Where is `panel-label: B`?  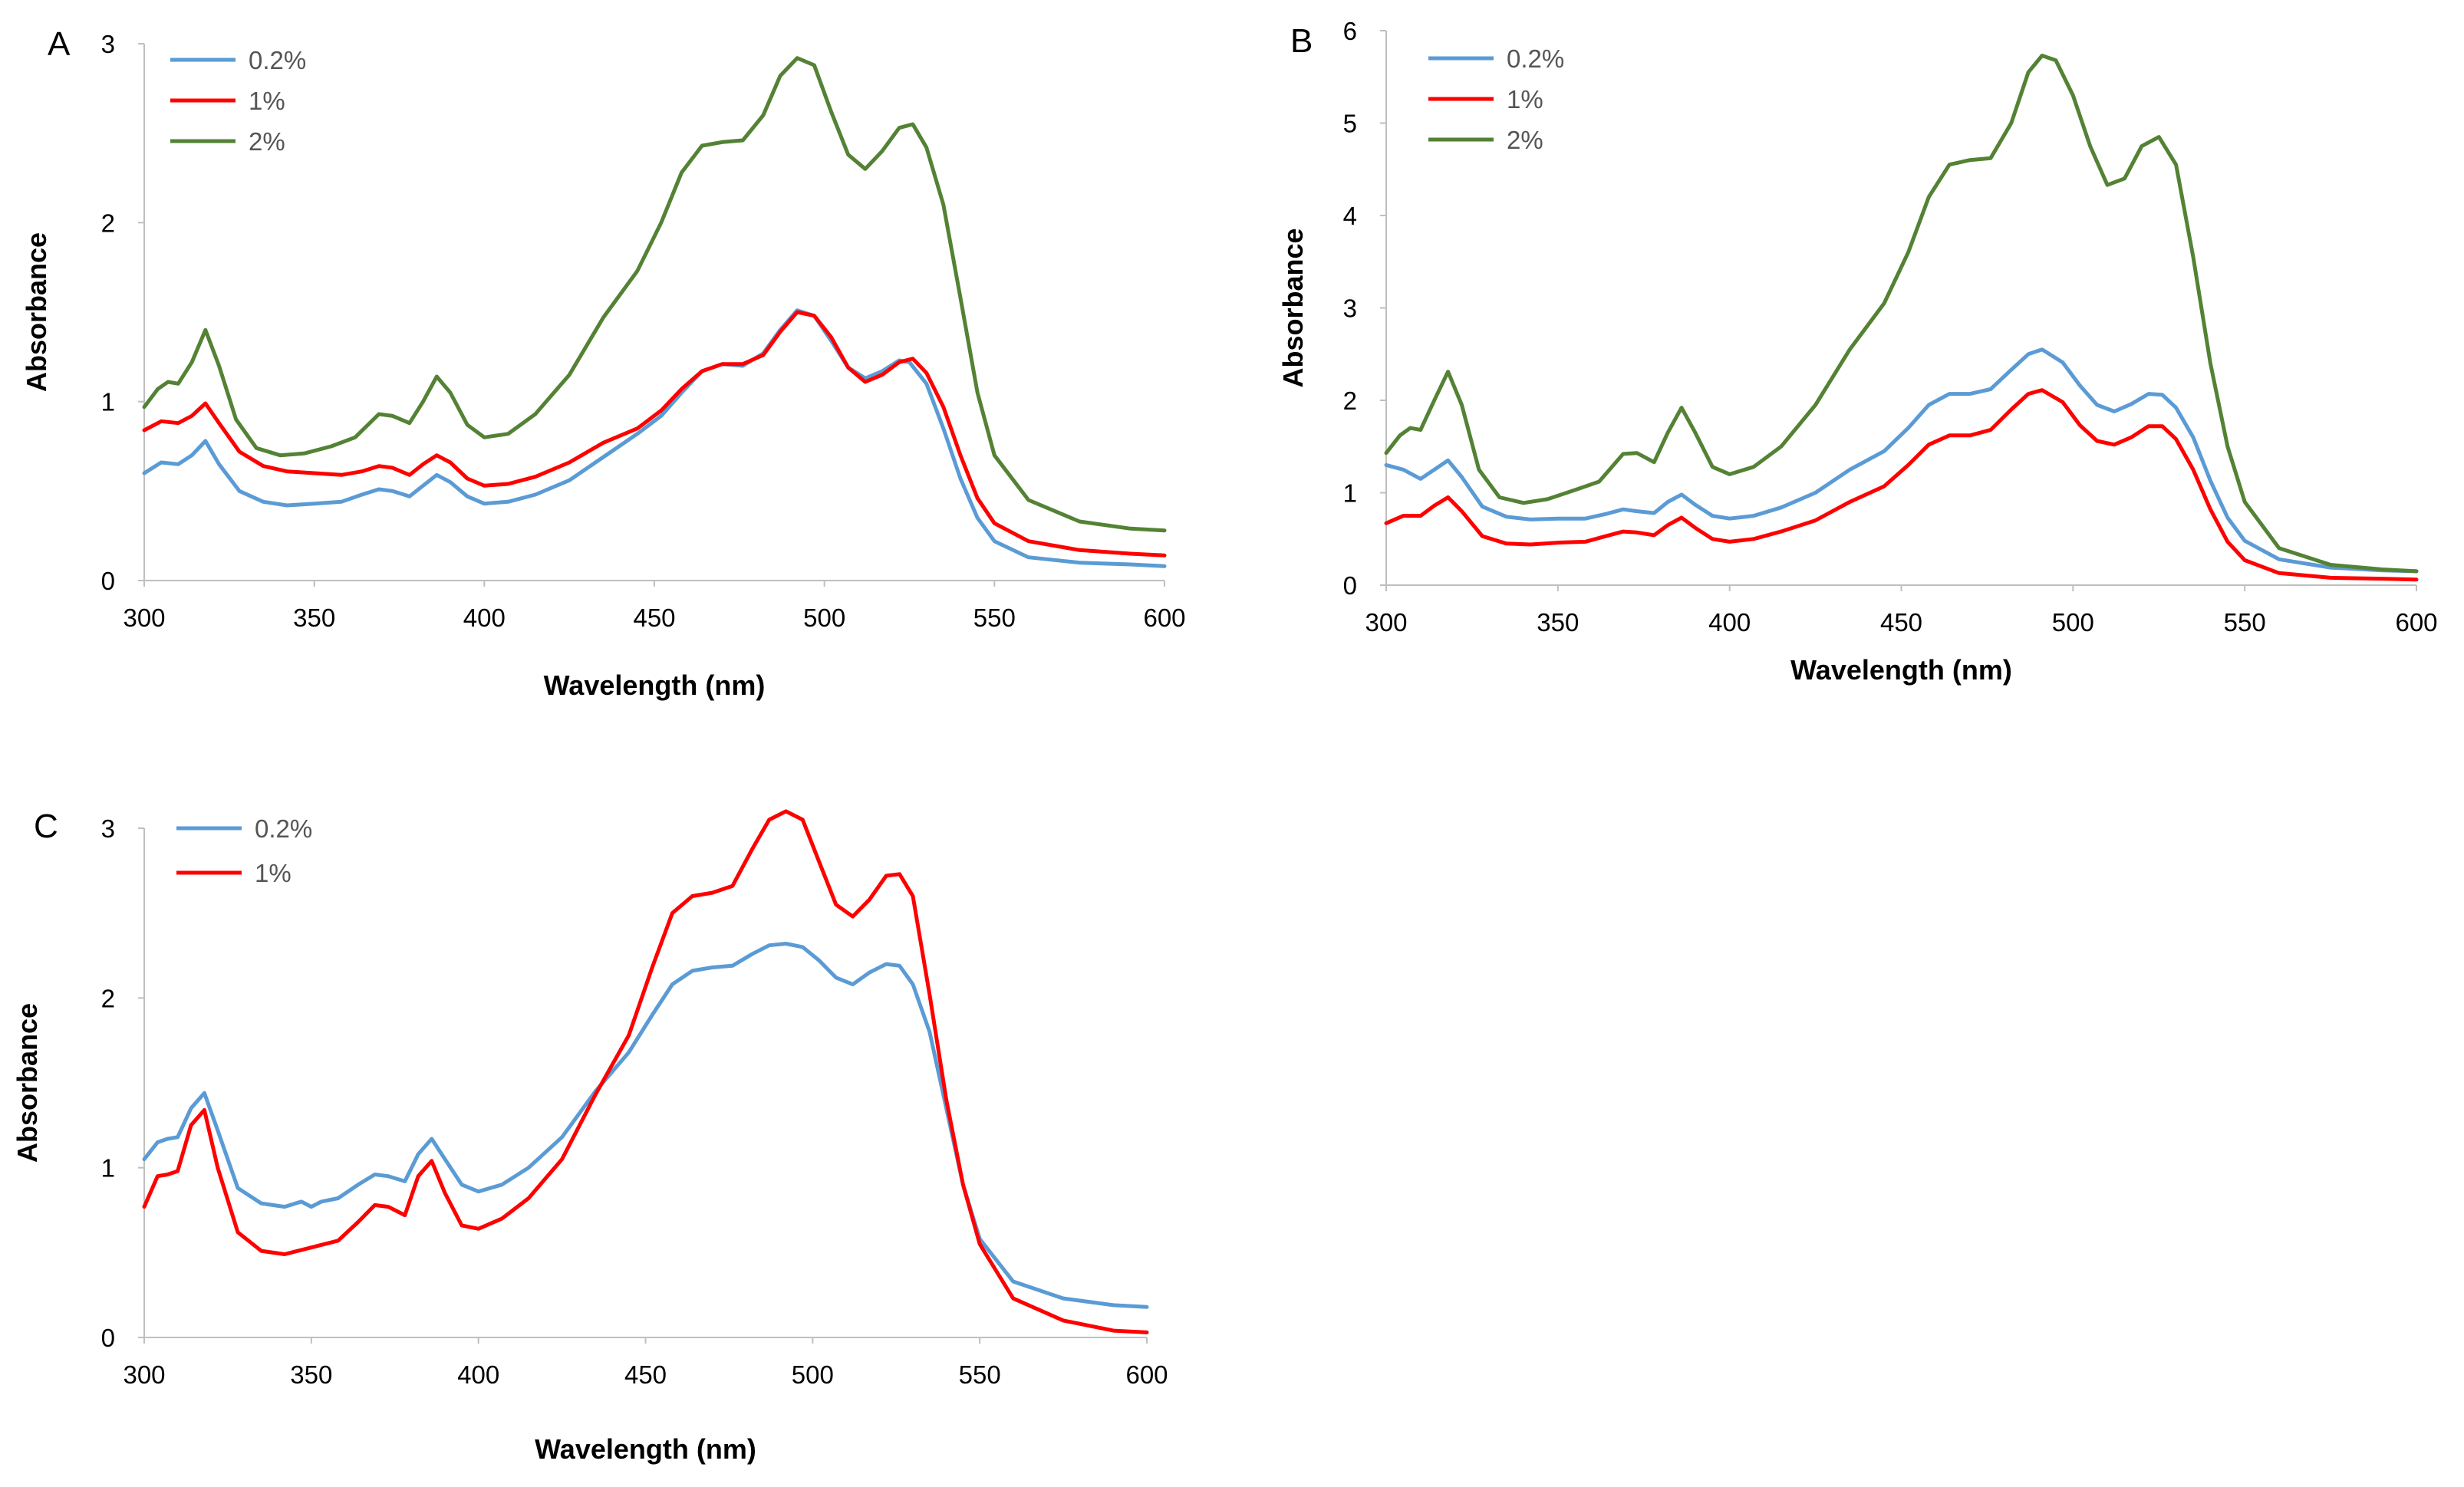 panel-label: B is located at coordinates (1301, 41).